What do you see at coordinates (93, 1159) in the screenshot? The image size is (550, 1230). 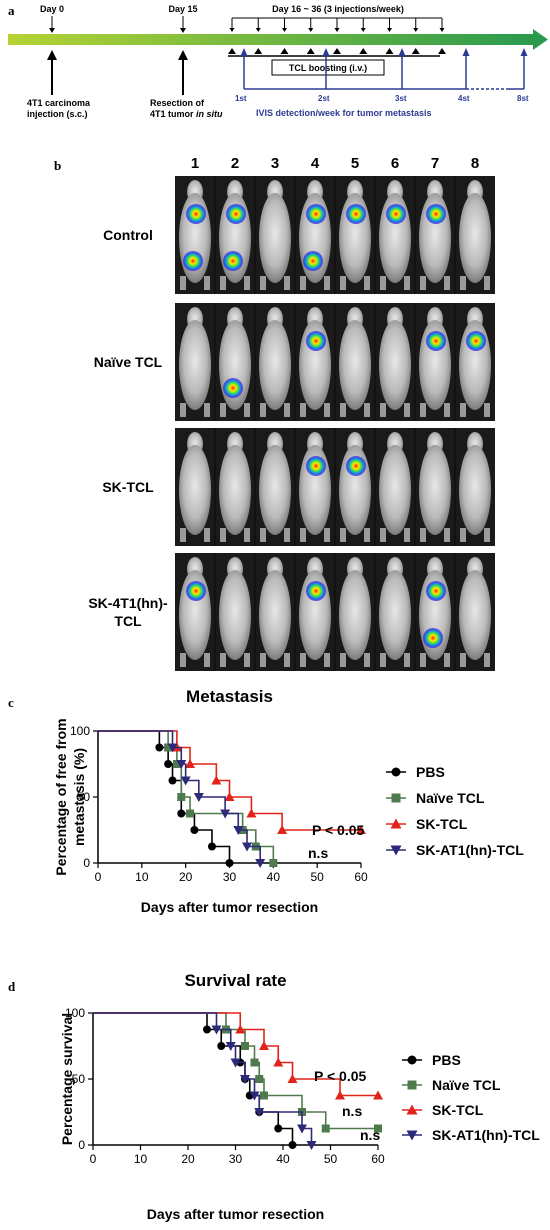 I see `x-tick-label: 0` at bounding box center [93, 1159].